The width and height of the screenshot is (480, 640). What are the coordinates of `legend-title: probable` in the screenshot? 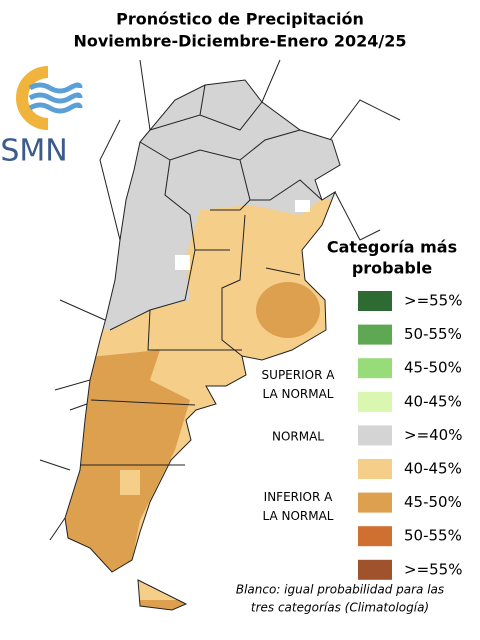 It's located at (392, 268).